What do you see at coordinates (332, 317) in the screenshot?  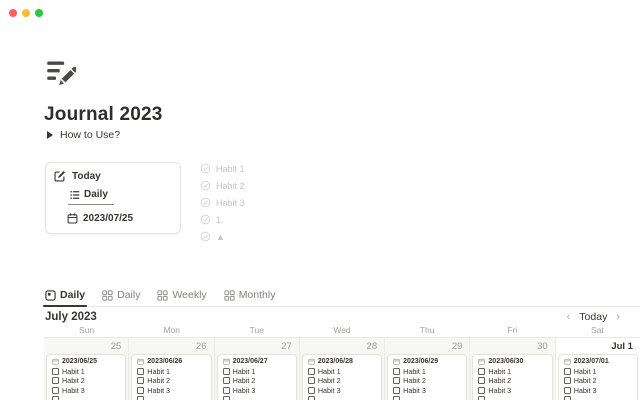 I see `calendar-header: July 2023 ‹ Today ›` at bounding box center [332, 317].